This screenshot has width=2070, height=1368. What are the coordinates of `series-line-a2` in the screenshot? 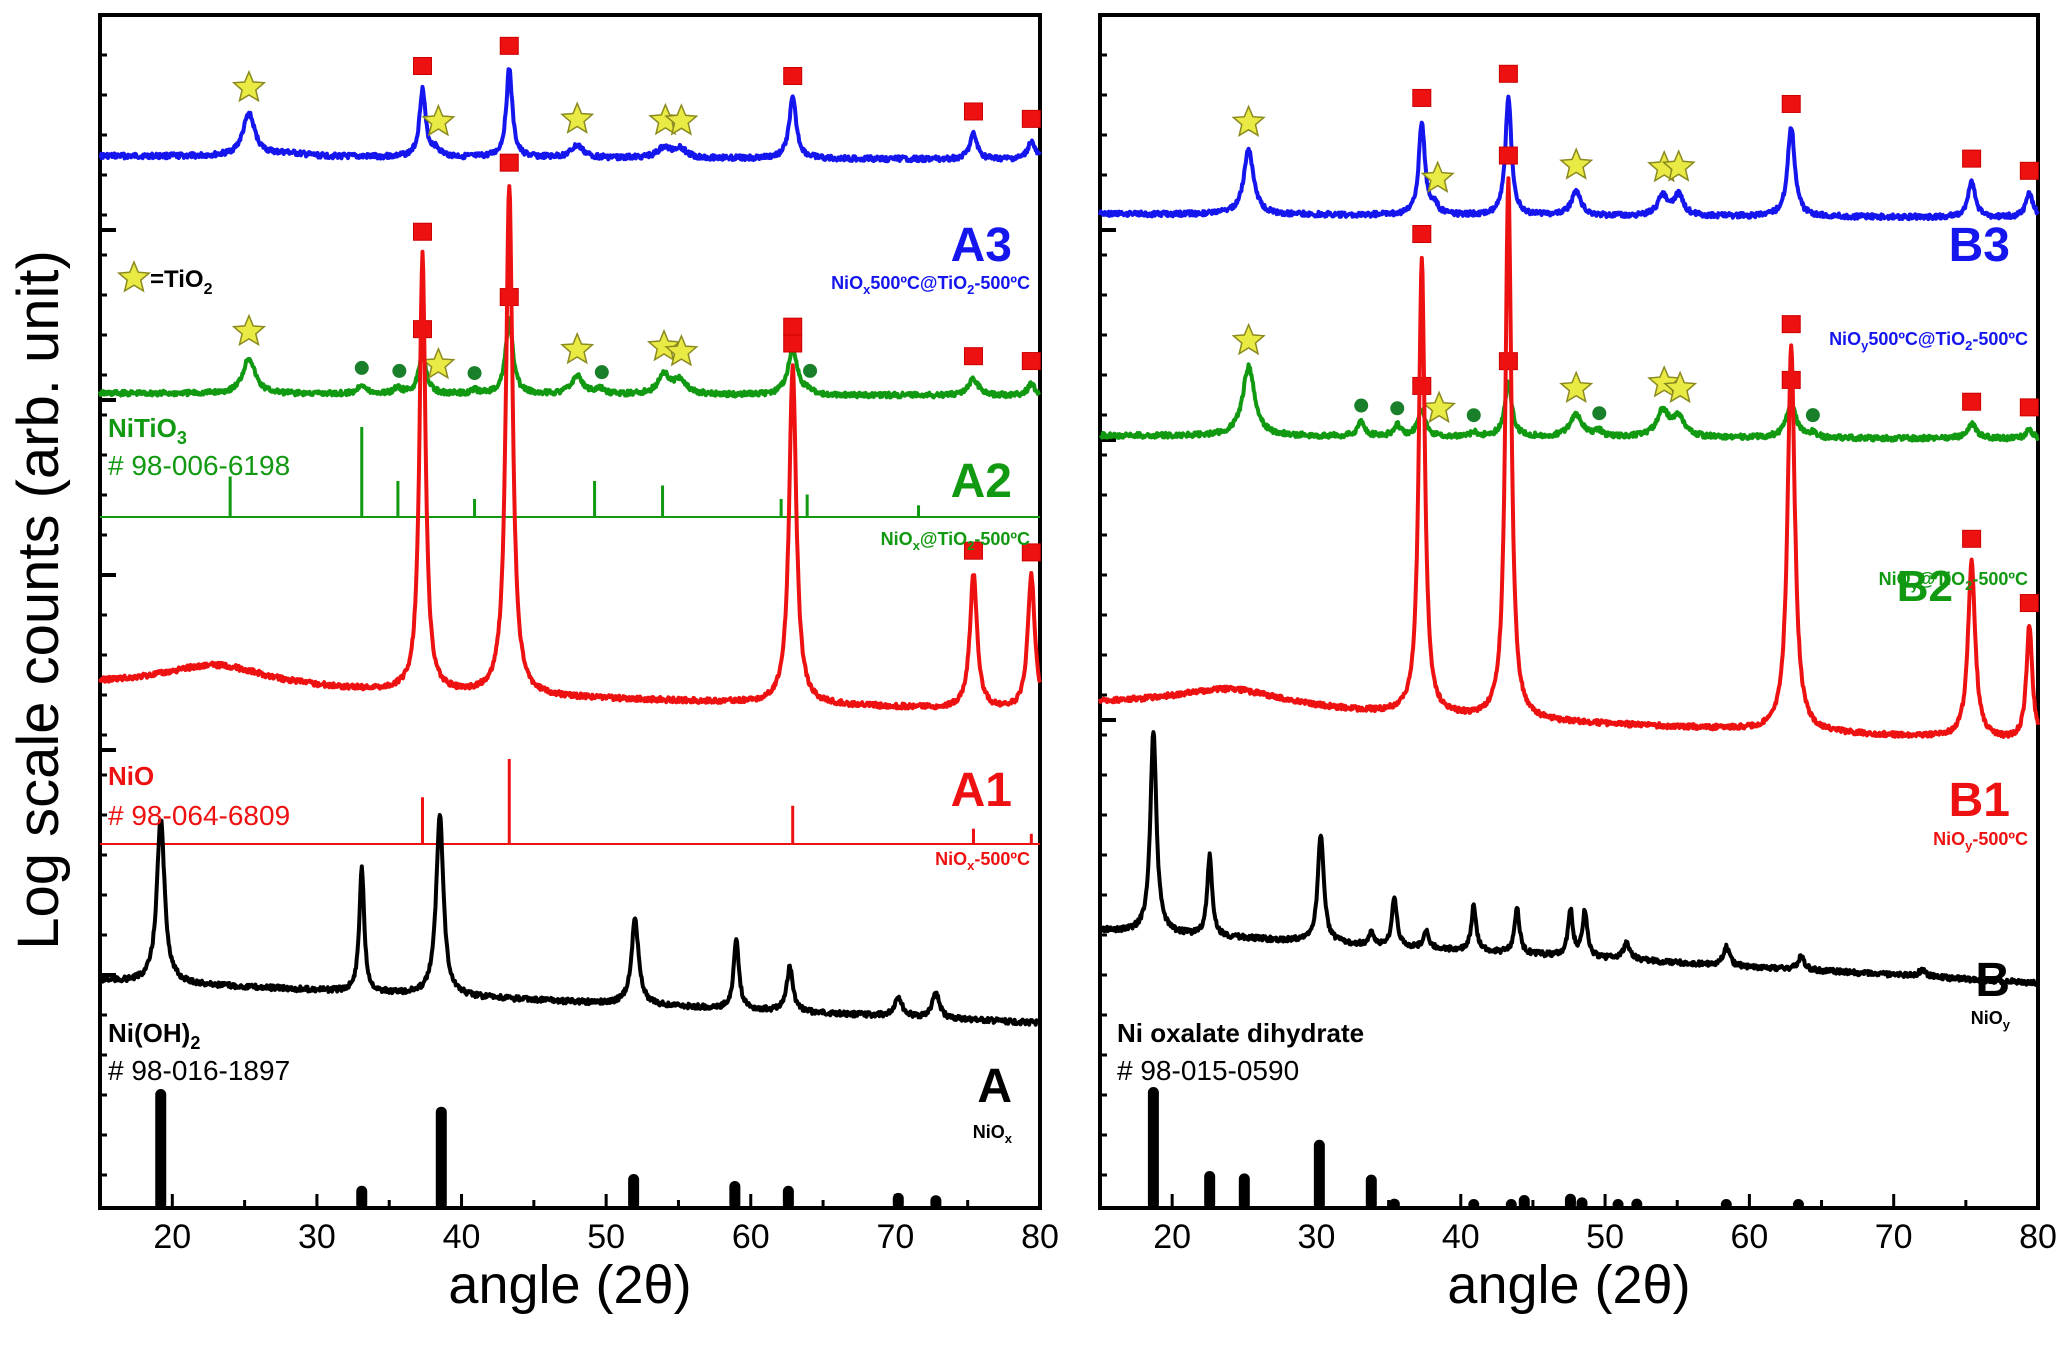 It's located at (570, 358).